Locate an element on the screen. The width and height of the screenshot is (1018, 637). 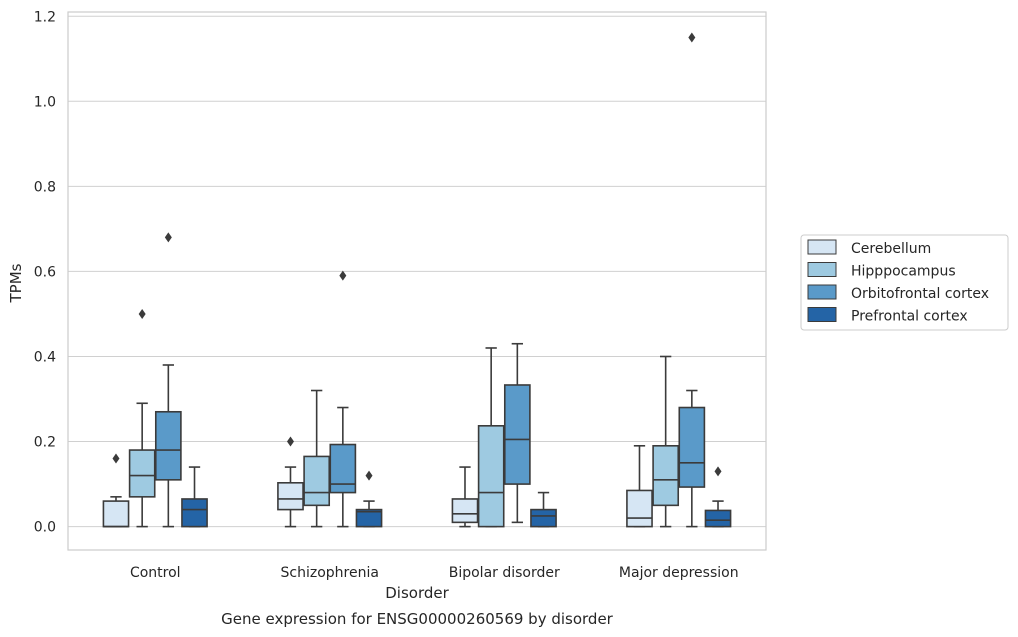
legend-frame is located at coordinates (904, 282).